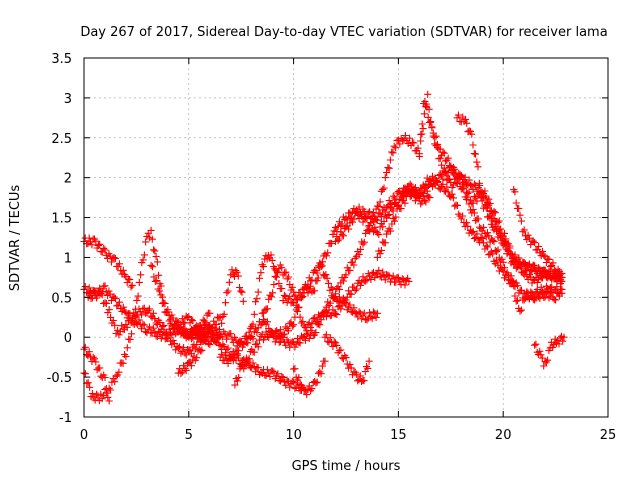  I want to click on x-tick-label: 25, so click(608, 435).